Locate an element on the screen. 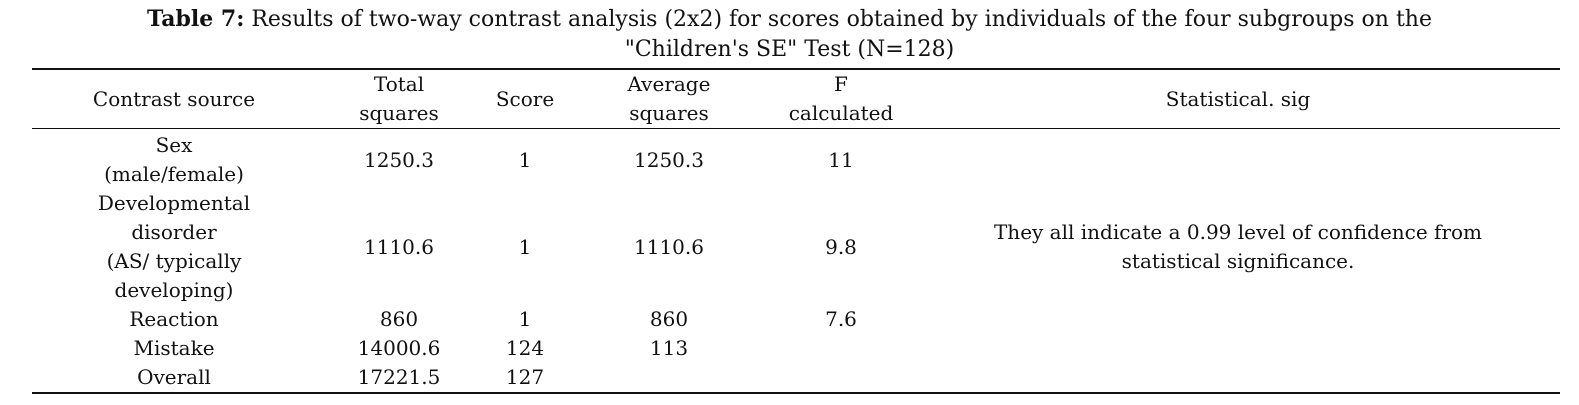  table-top-rule is located at coordinates (796, 69).